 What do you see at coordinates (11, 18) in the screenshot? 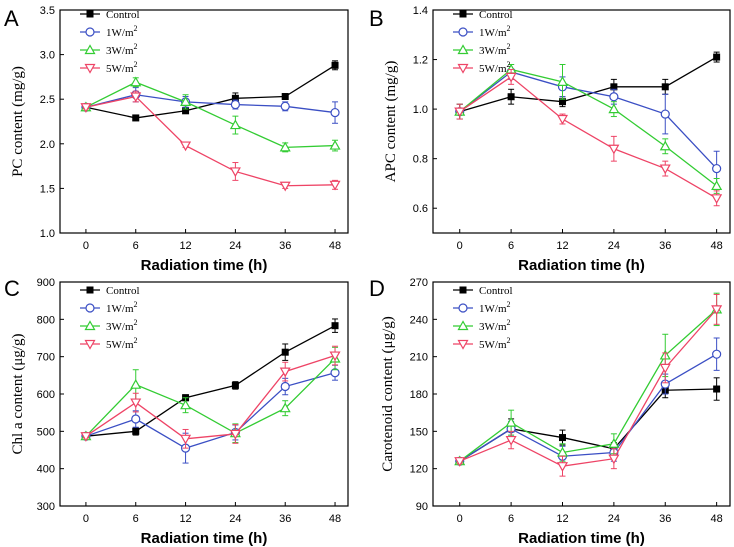
I see `panel-letter: A` at bounding box center [11, 18].